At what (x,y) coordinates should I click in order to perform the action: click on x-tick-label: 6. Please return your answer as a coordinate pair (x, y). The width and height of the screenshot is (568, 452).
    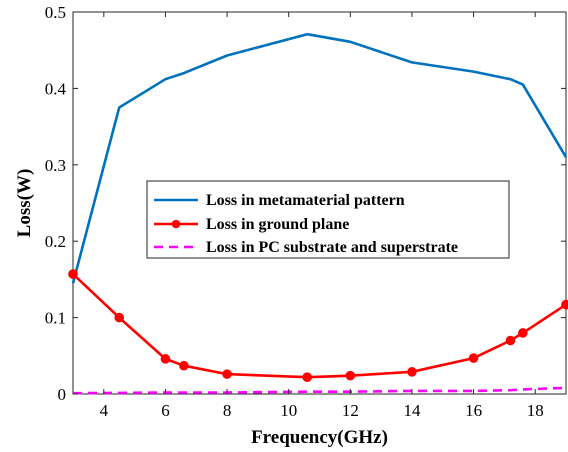
    Looking at the image, I should click on (165, 410).